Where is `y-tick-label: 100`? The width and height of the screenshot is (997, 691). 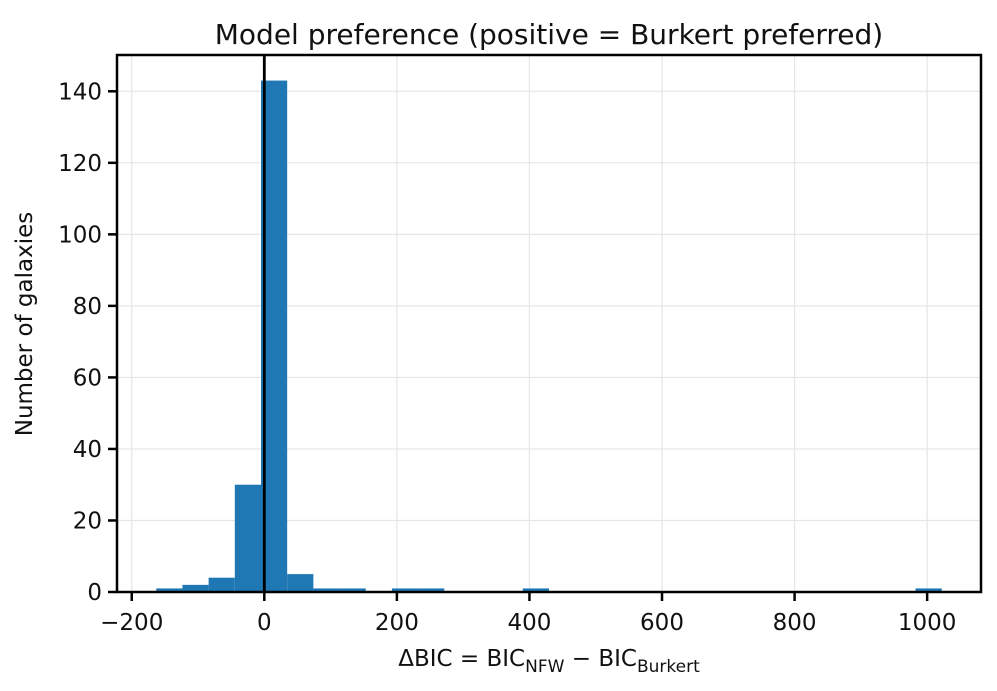
y-tick-label: 100 is located at coordinates (80, 235).